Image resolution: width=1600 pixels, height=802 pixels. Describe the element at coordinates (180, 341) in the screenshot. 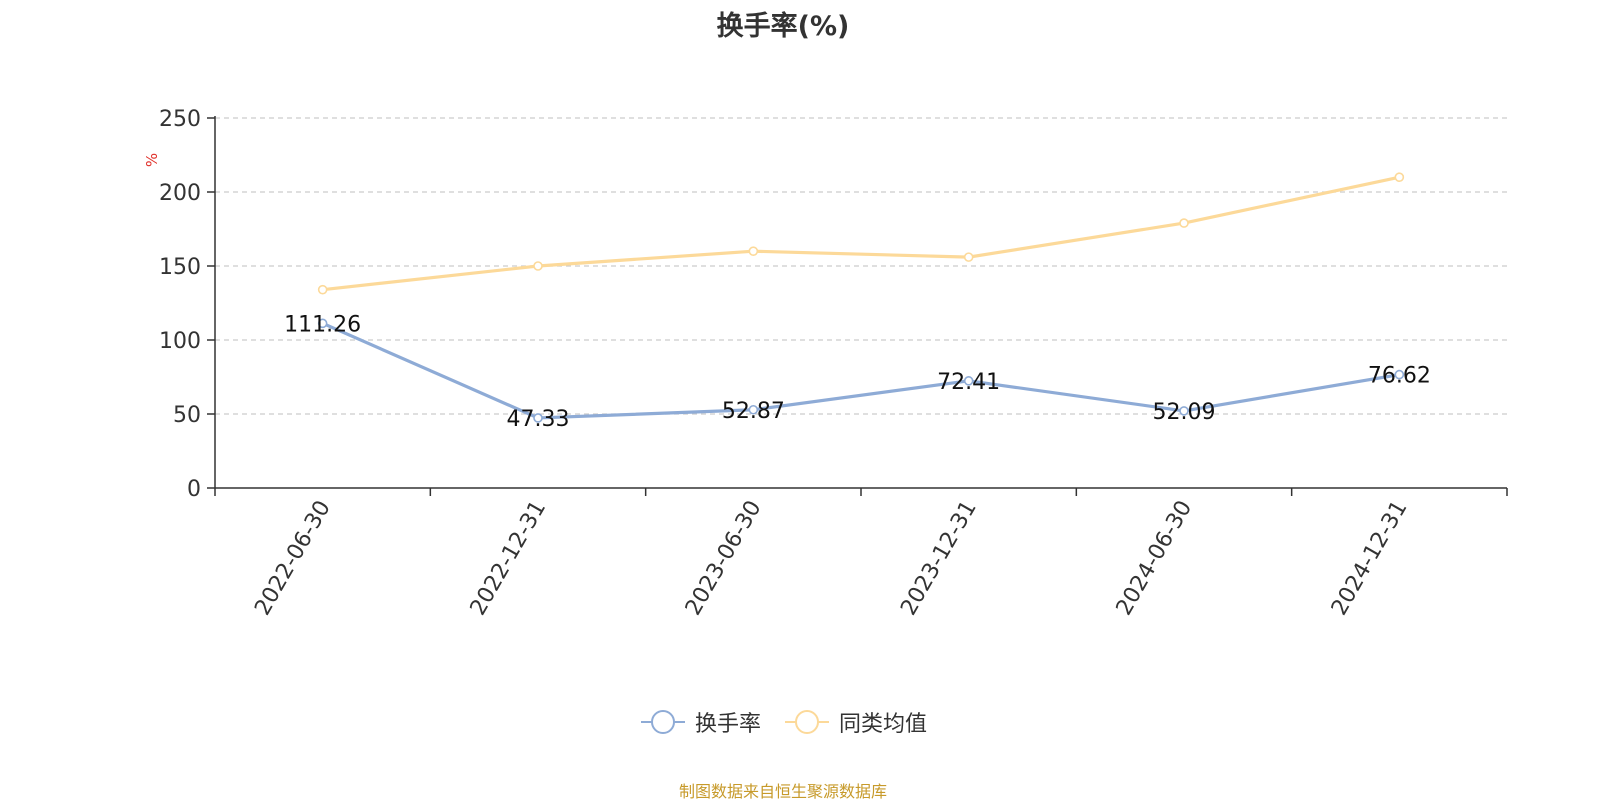

I see `y-tick-label: 100` at that location.